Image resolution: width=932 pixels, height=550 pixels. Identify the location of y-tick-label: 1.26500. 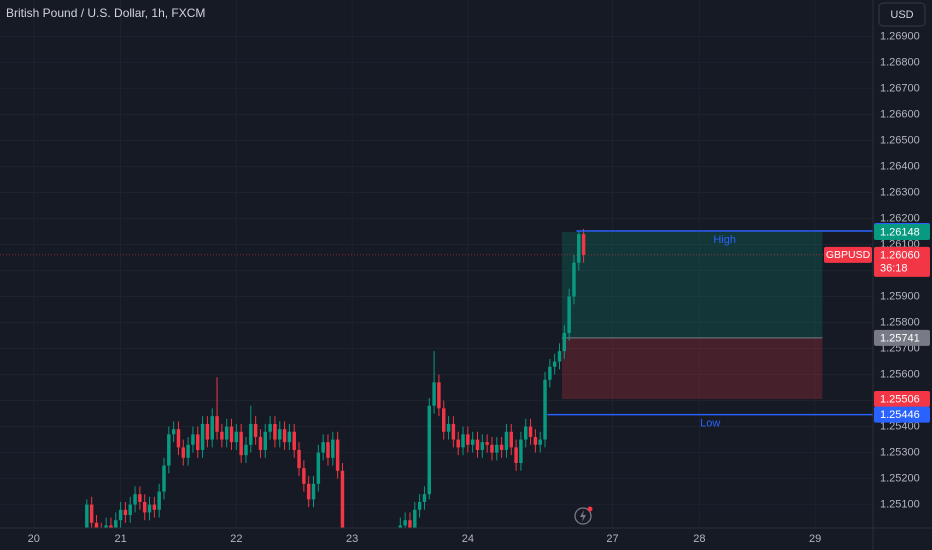
(900, 140).